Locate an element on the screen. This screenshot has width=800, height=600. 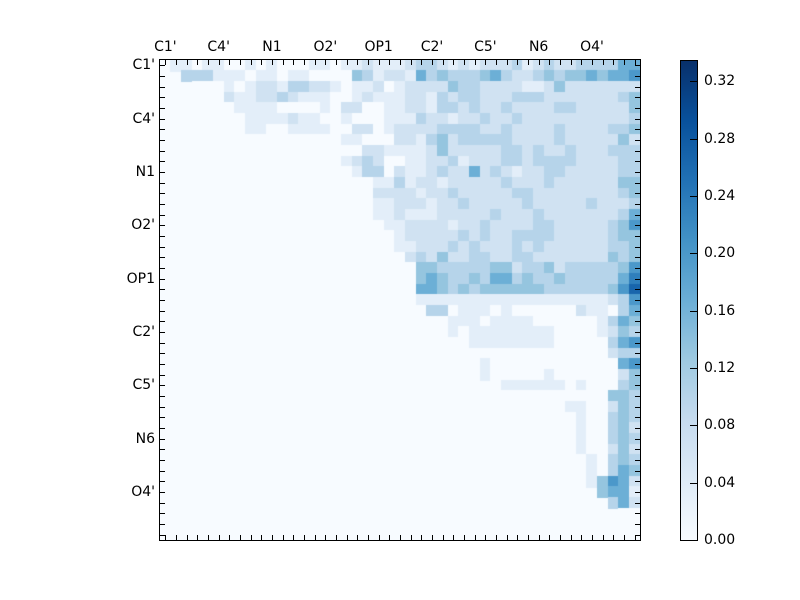
x-tick-label: N1 is located at coordinates (272, 47).